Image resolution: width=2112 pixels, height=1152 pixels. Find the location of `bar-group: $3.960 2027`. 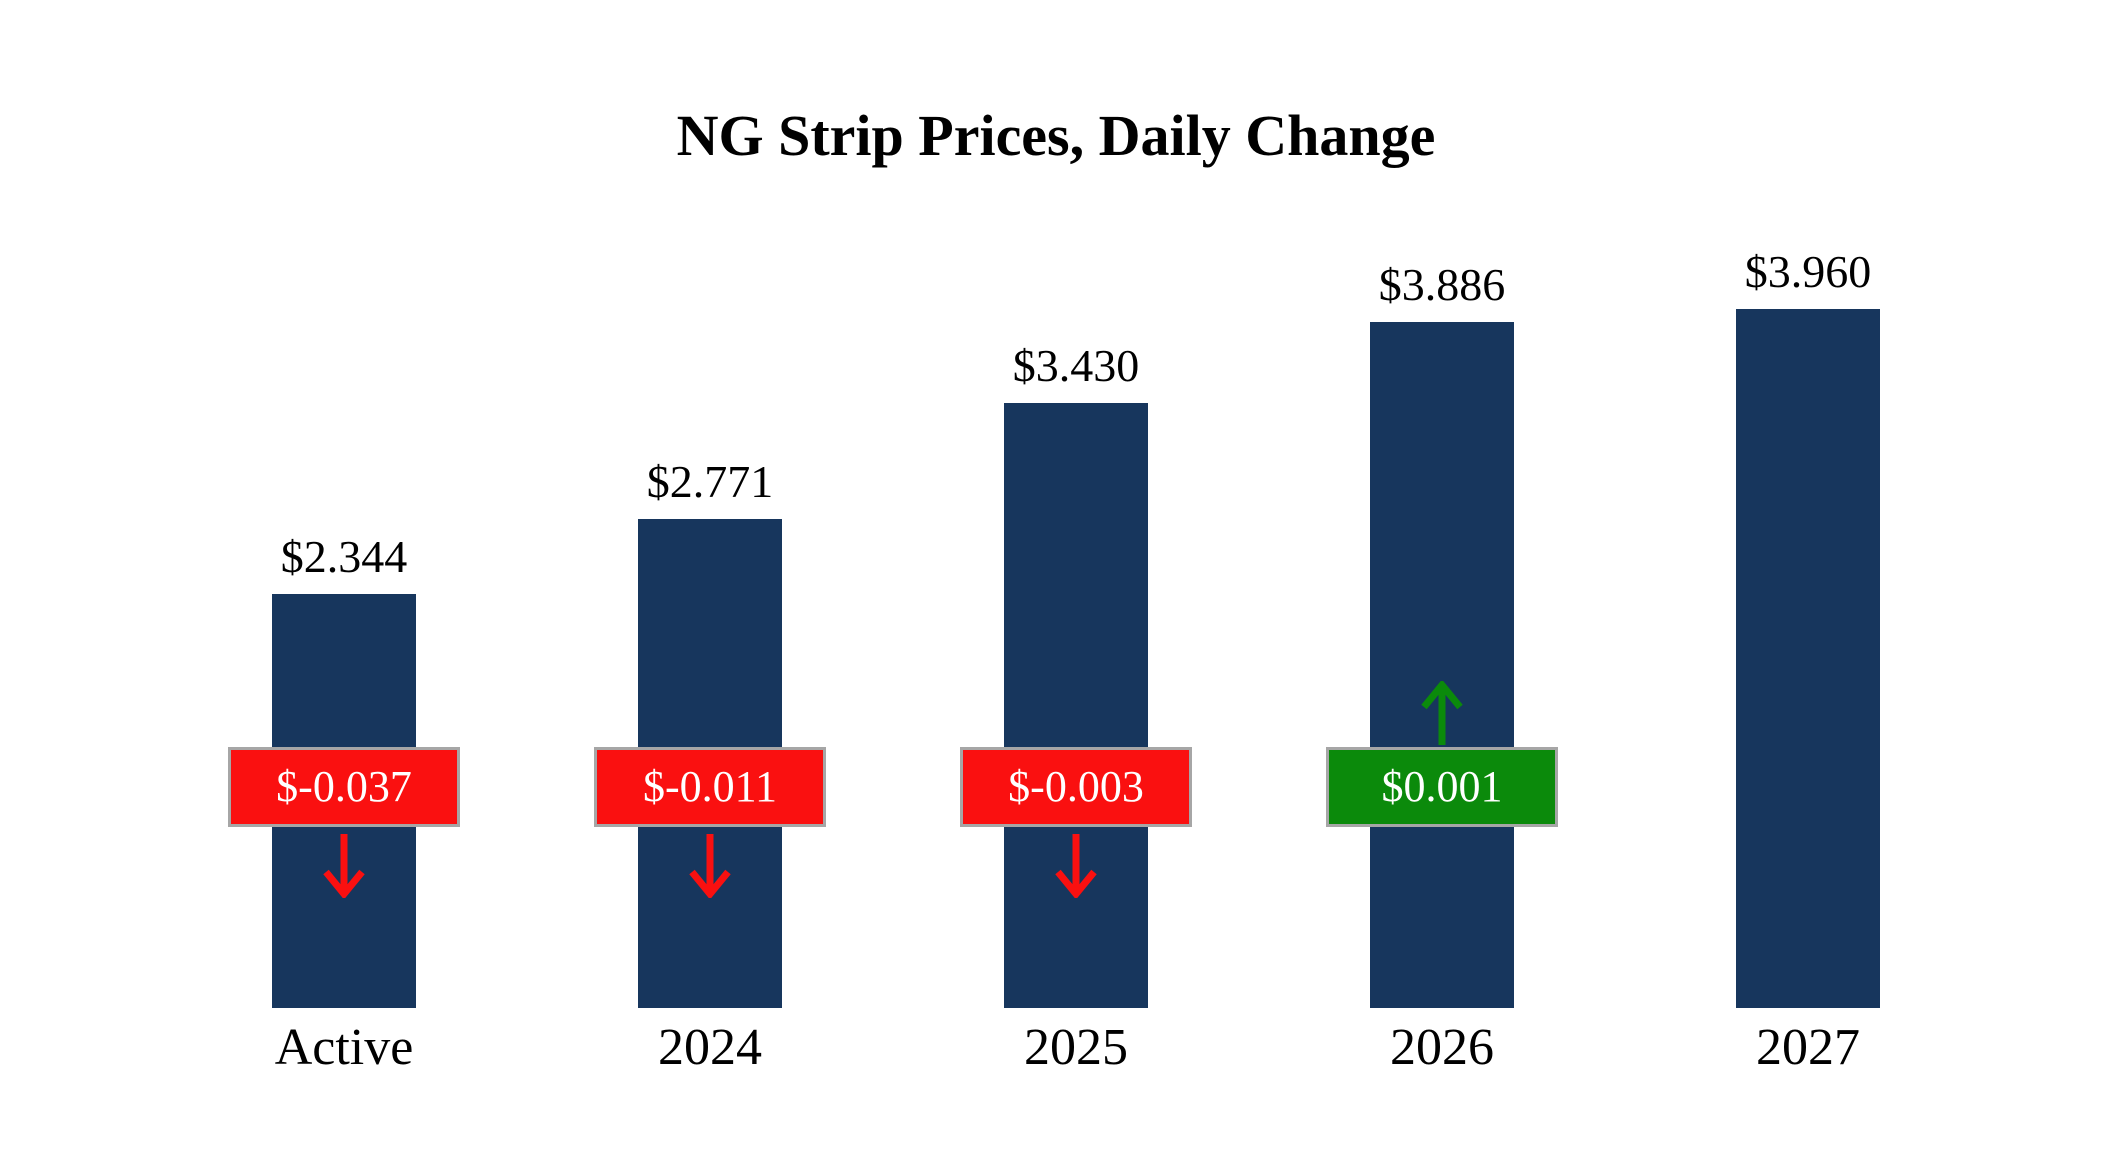

bar-group: $3.960 2027 is located at coordinates (1808, 637).